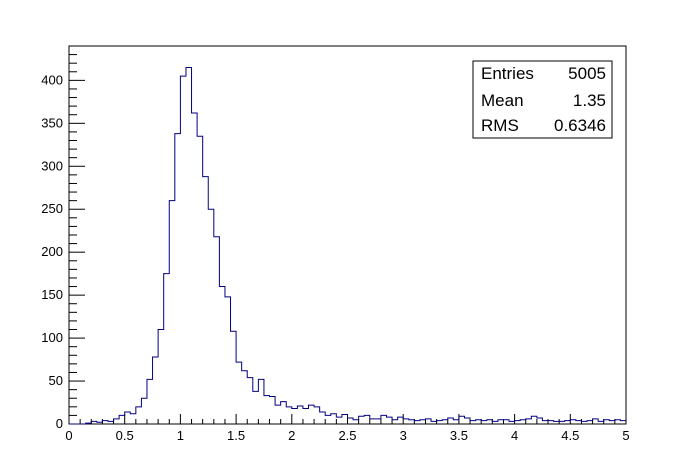 The width and height of the screenshot is (696, 472). Describe the element at coordinates (52, 122) in the screenshot. I see `y-tick-label: 350` at that location.